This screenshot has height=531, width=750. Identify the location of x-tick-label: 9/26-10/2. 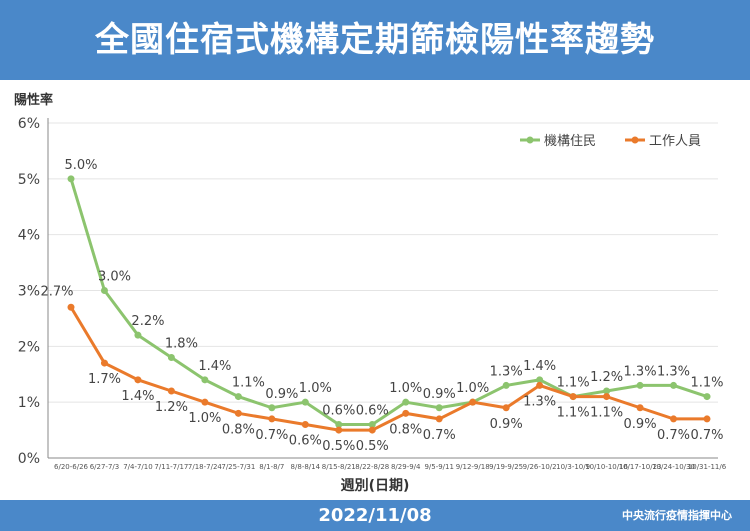
(540, 467).